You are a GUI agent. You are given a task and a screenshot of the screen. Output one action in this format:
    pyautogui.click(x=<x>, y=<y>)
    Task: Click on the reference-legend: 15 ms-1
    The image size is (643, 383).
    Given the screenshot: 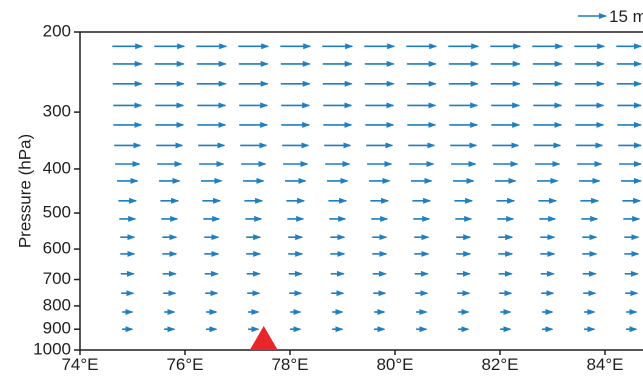 What is the action you would take?
    pyautogui.click(x=610, y=16)
    